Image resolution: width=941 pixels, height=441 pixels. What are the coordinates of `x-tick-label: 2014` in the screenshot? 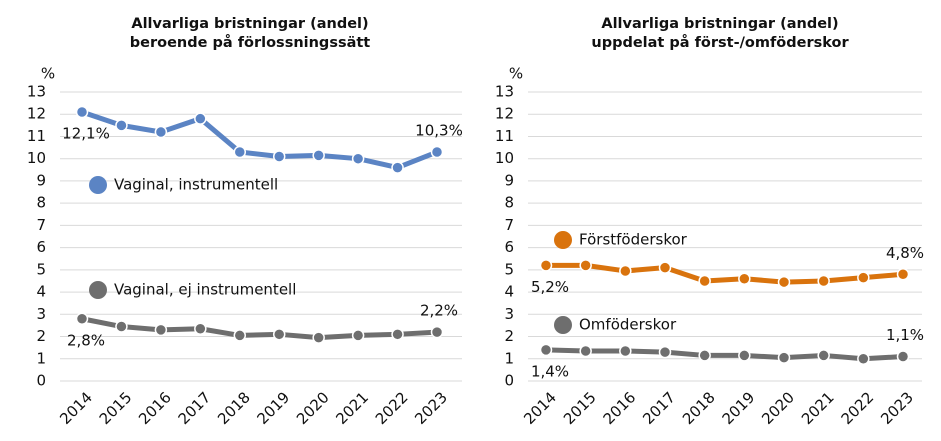 It's located at (540, 408).